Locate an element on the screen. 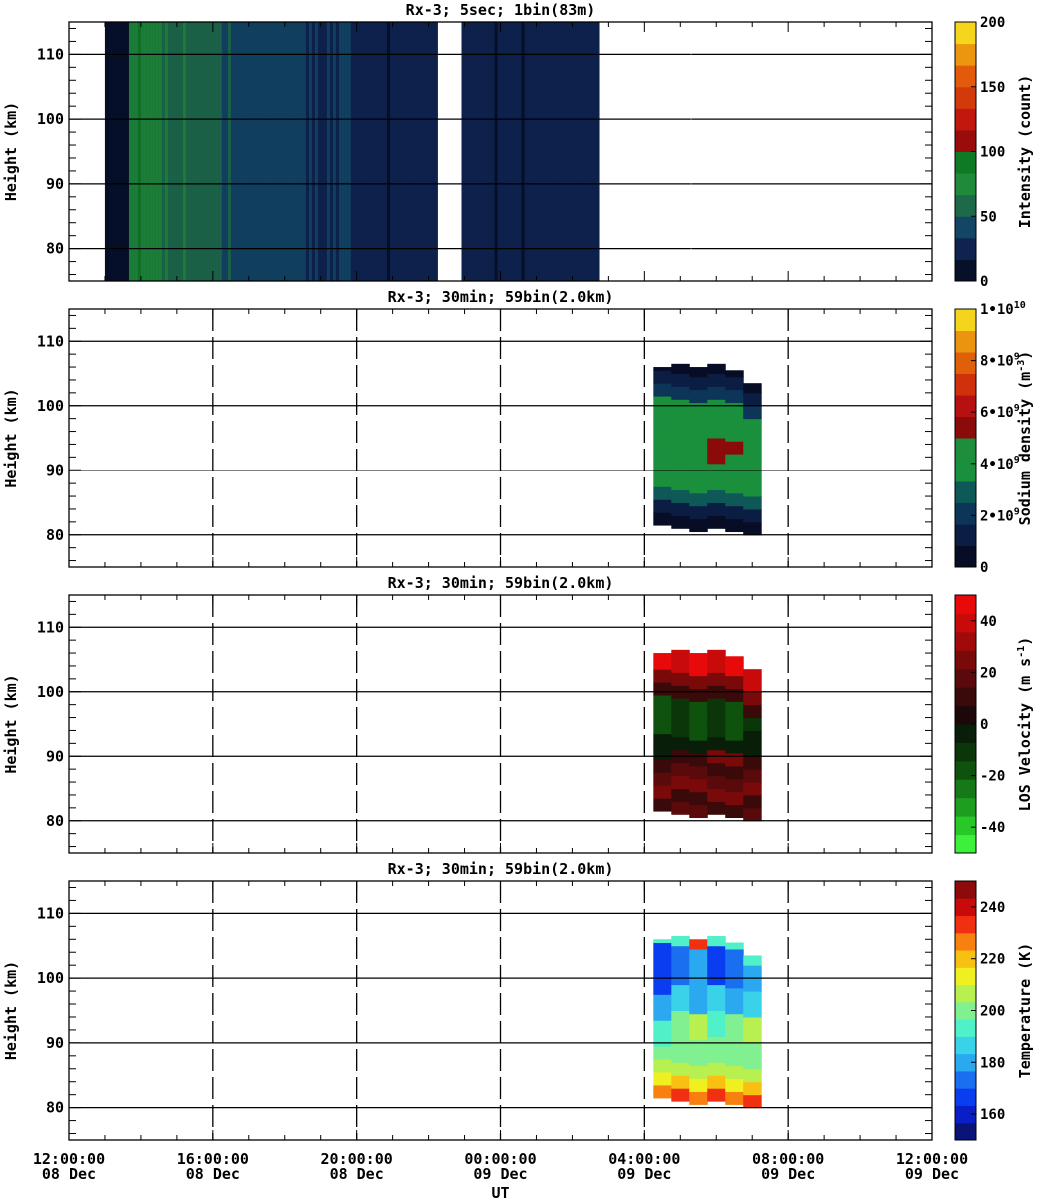  x-tick-date: 08 Dec is located at coordinates (69, 1174).